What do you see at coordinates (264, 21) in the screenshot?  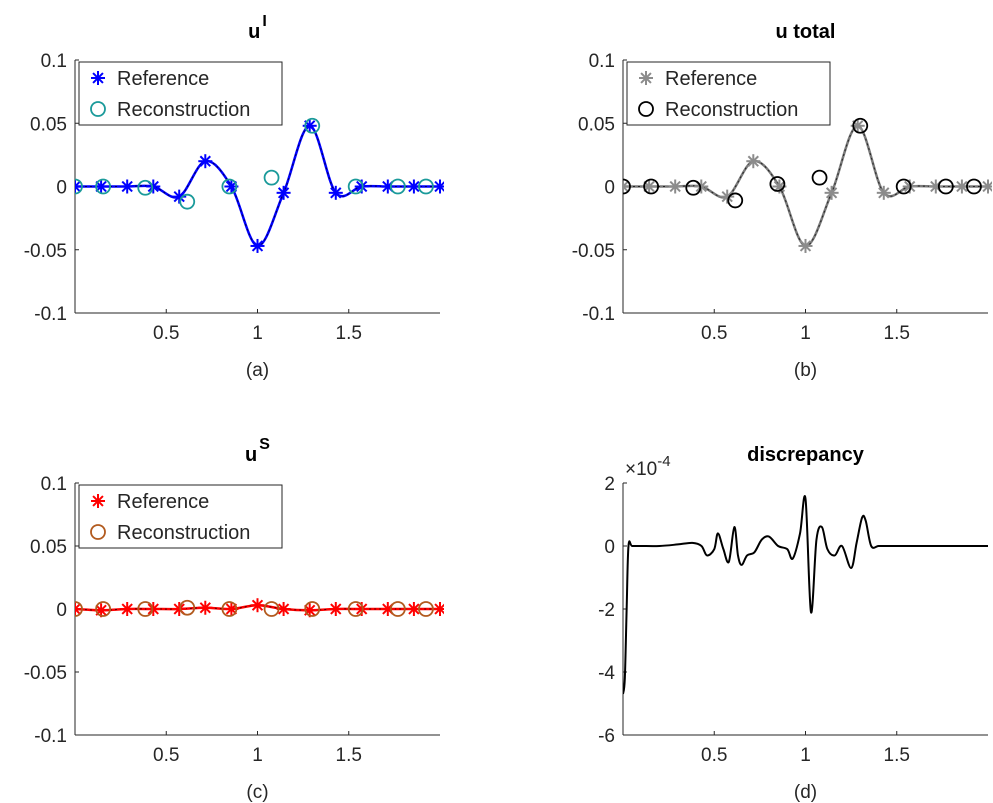 I see `chart-title-superscript: I` at bounding box center [264, 21].